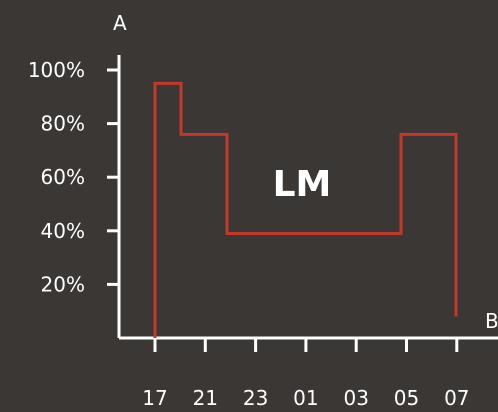 The height and width of the screenshot is (412, 498). I want to click on y-tick-label: 100%, so click(56, 70).